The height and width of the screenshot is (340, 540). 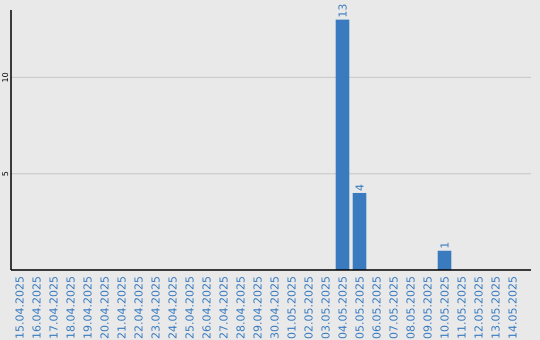 What do you see at coordinates (411, 307) in the screenshot?
I see `x-tick-label: 08.05.2025` at bounding box center [411, 307].